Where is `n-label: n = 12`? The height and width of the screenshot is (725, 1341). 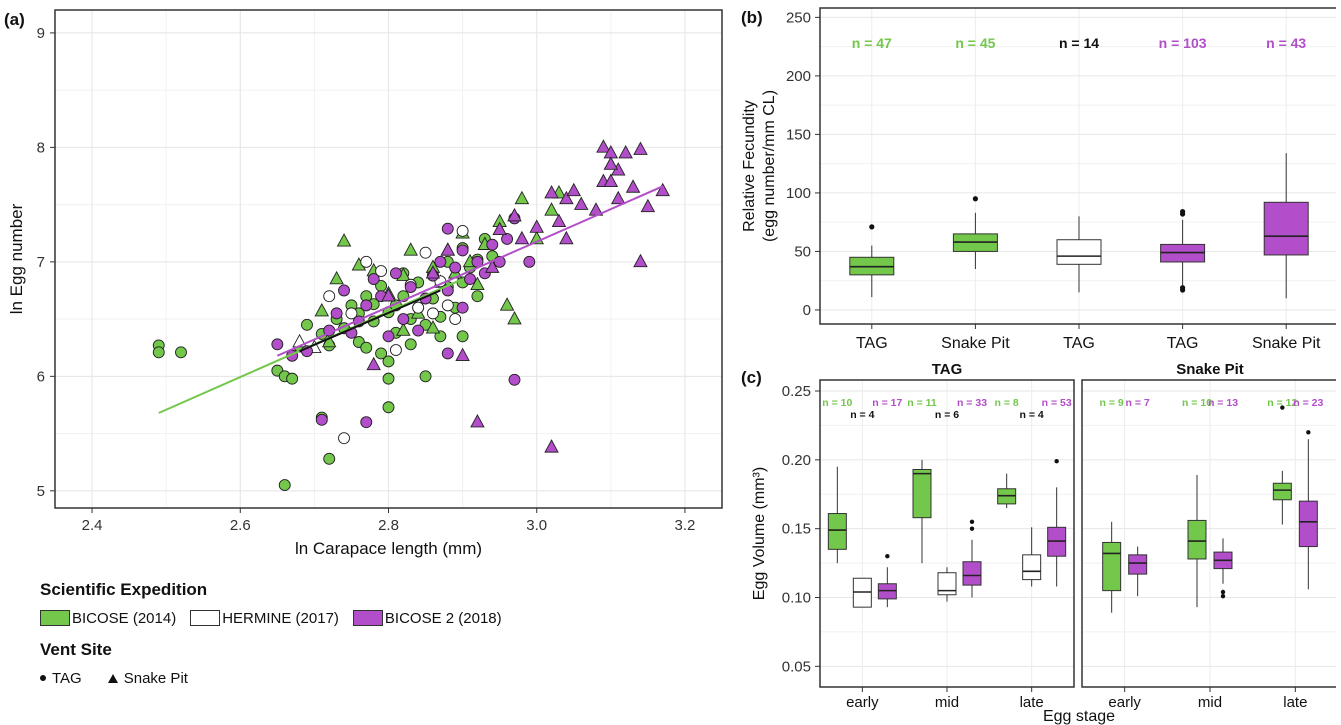
n-label: n = 12 is located at coordinates (1282, 403).